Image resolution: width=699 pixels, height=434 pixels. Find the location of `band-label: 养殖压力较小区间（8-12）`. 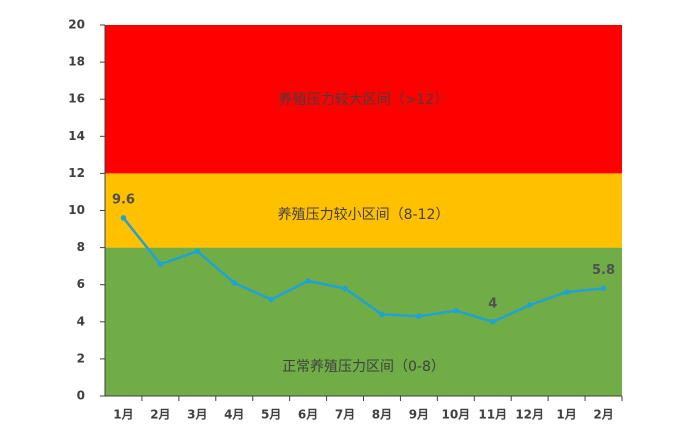

band-label: 养殖压力较小区间（8-12） is located at coordinates (364, 214).